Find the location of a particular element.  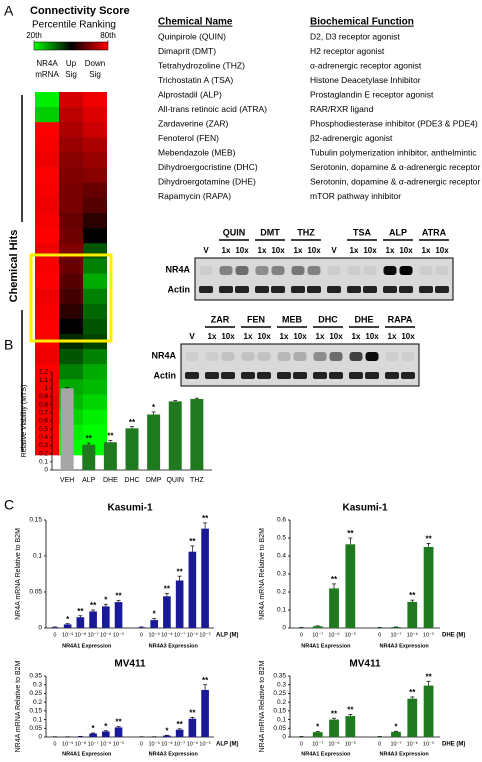

heatmap-column-label: Sig is located at coordinates (95, 74).